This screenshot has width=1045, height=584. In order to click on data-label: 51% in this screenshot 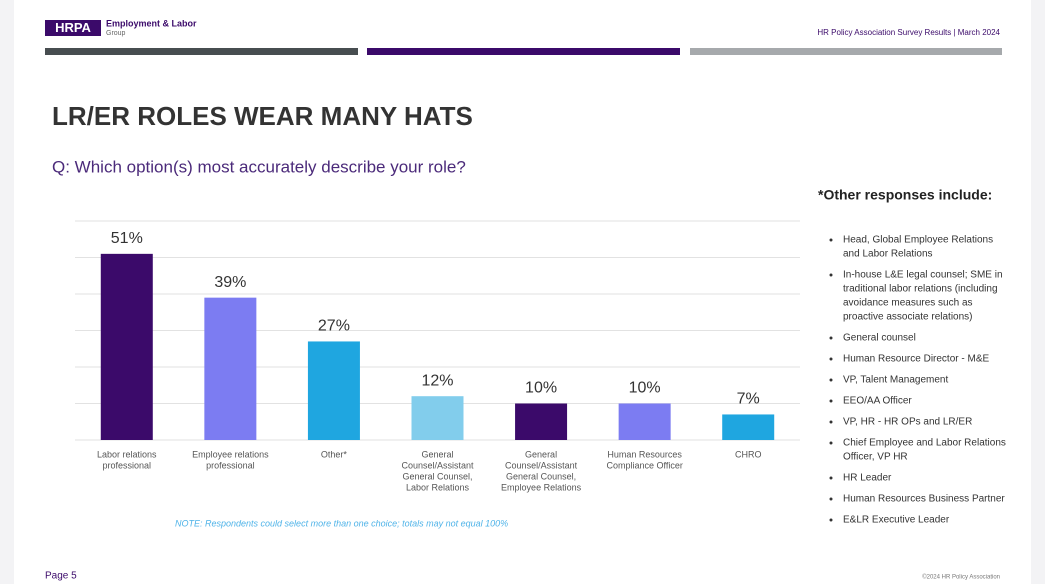, I will do `click(127, 238)`.